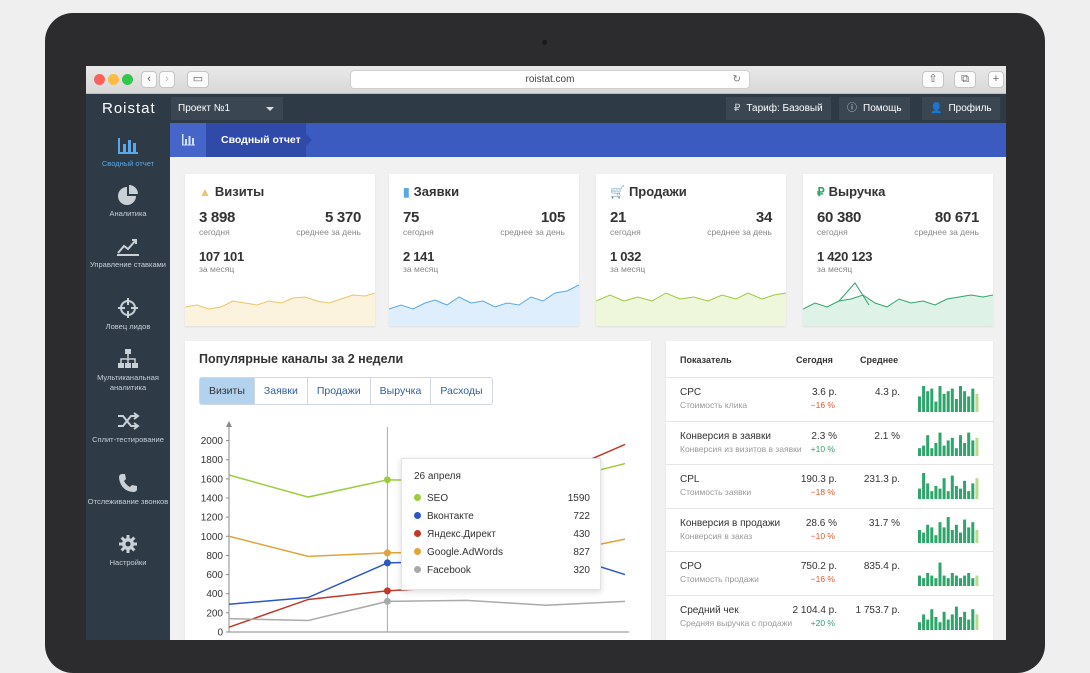  Describe the element at coordinates (852, 108) in the screenshot. I see `info-icon: ⓘ` at that location.